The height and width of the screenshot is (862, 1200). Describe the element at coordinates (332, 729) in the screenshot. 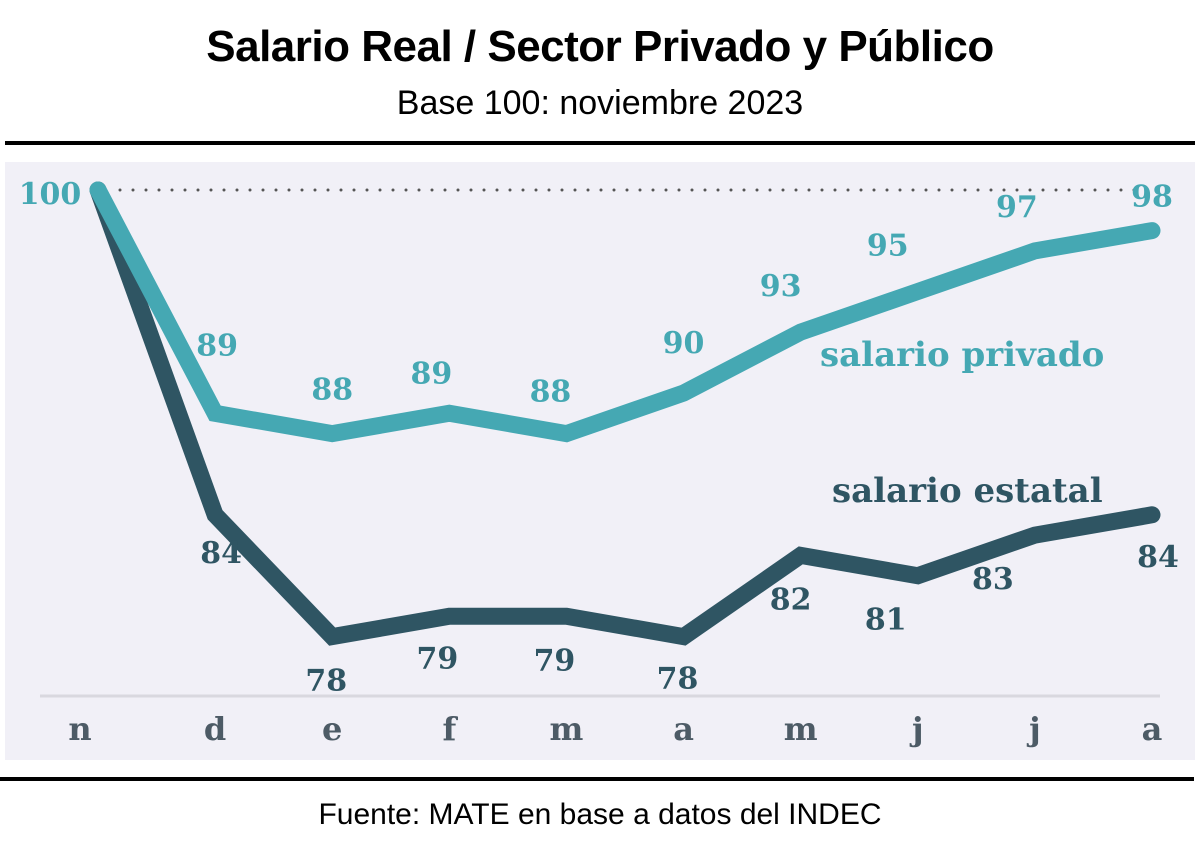

I see `x-tick-label: e` at that location.